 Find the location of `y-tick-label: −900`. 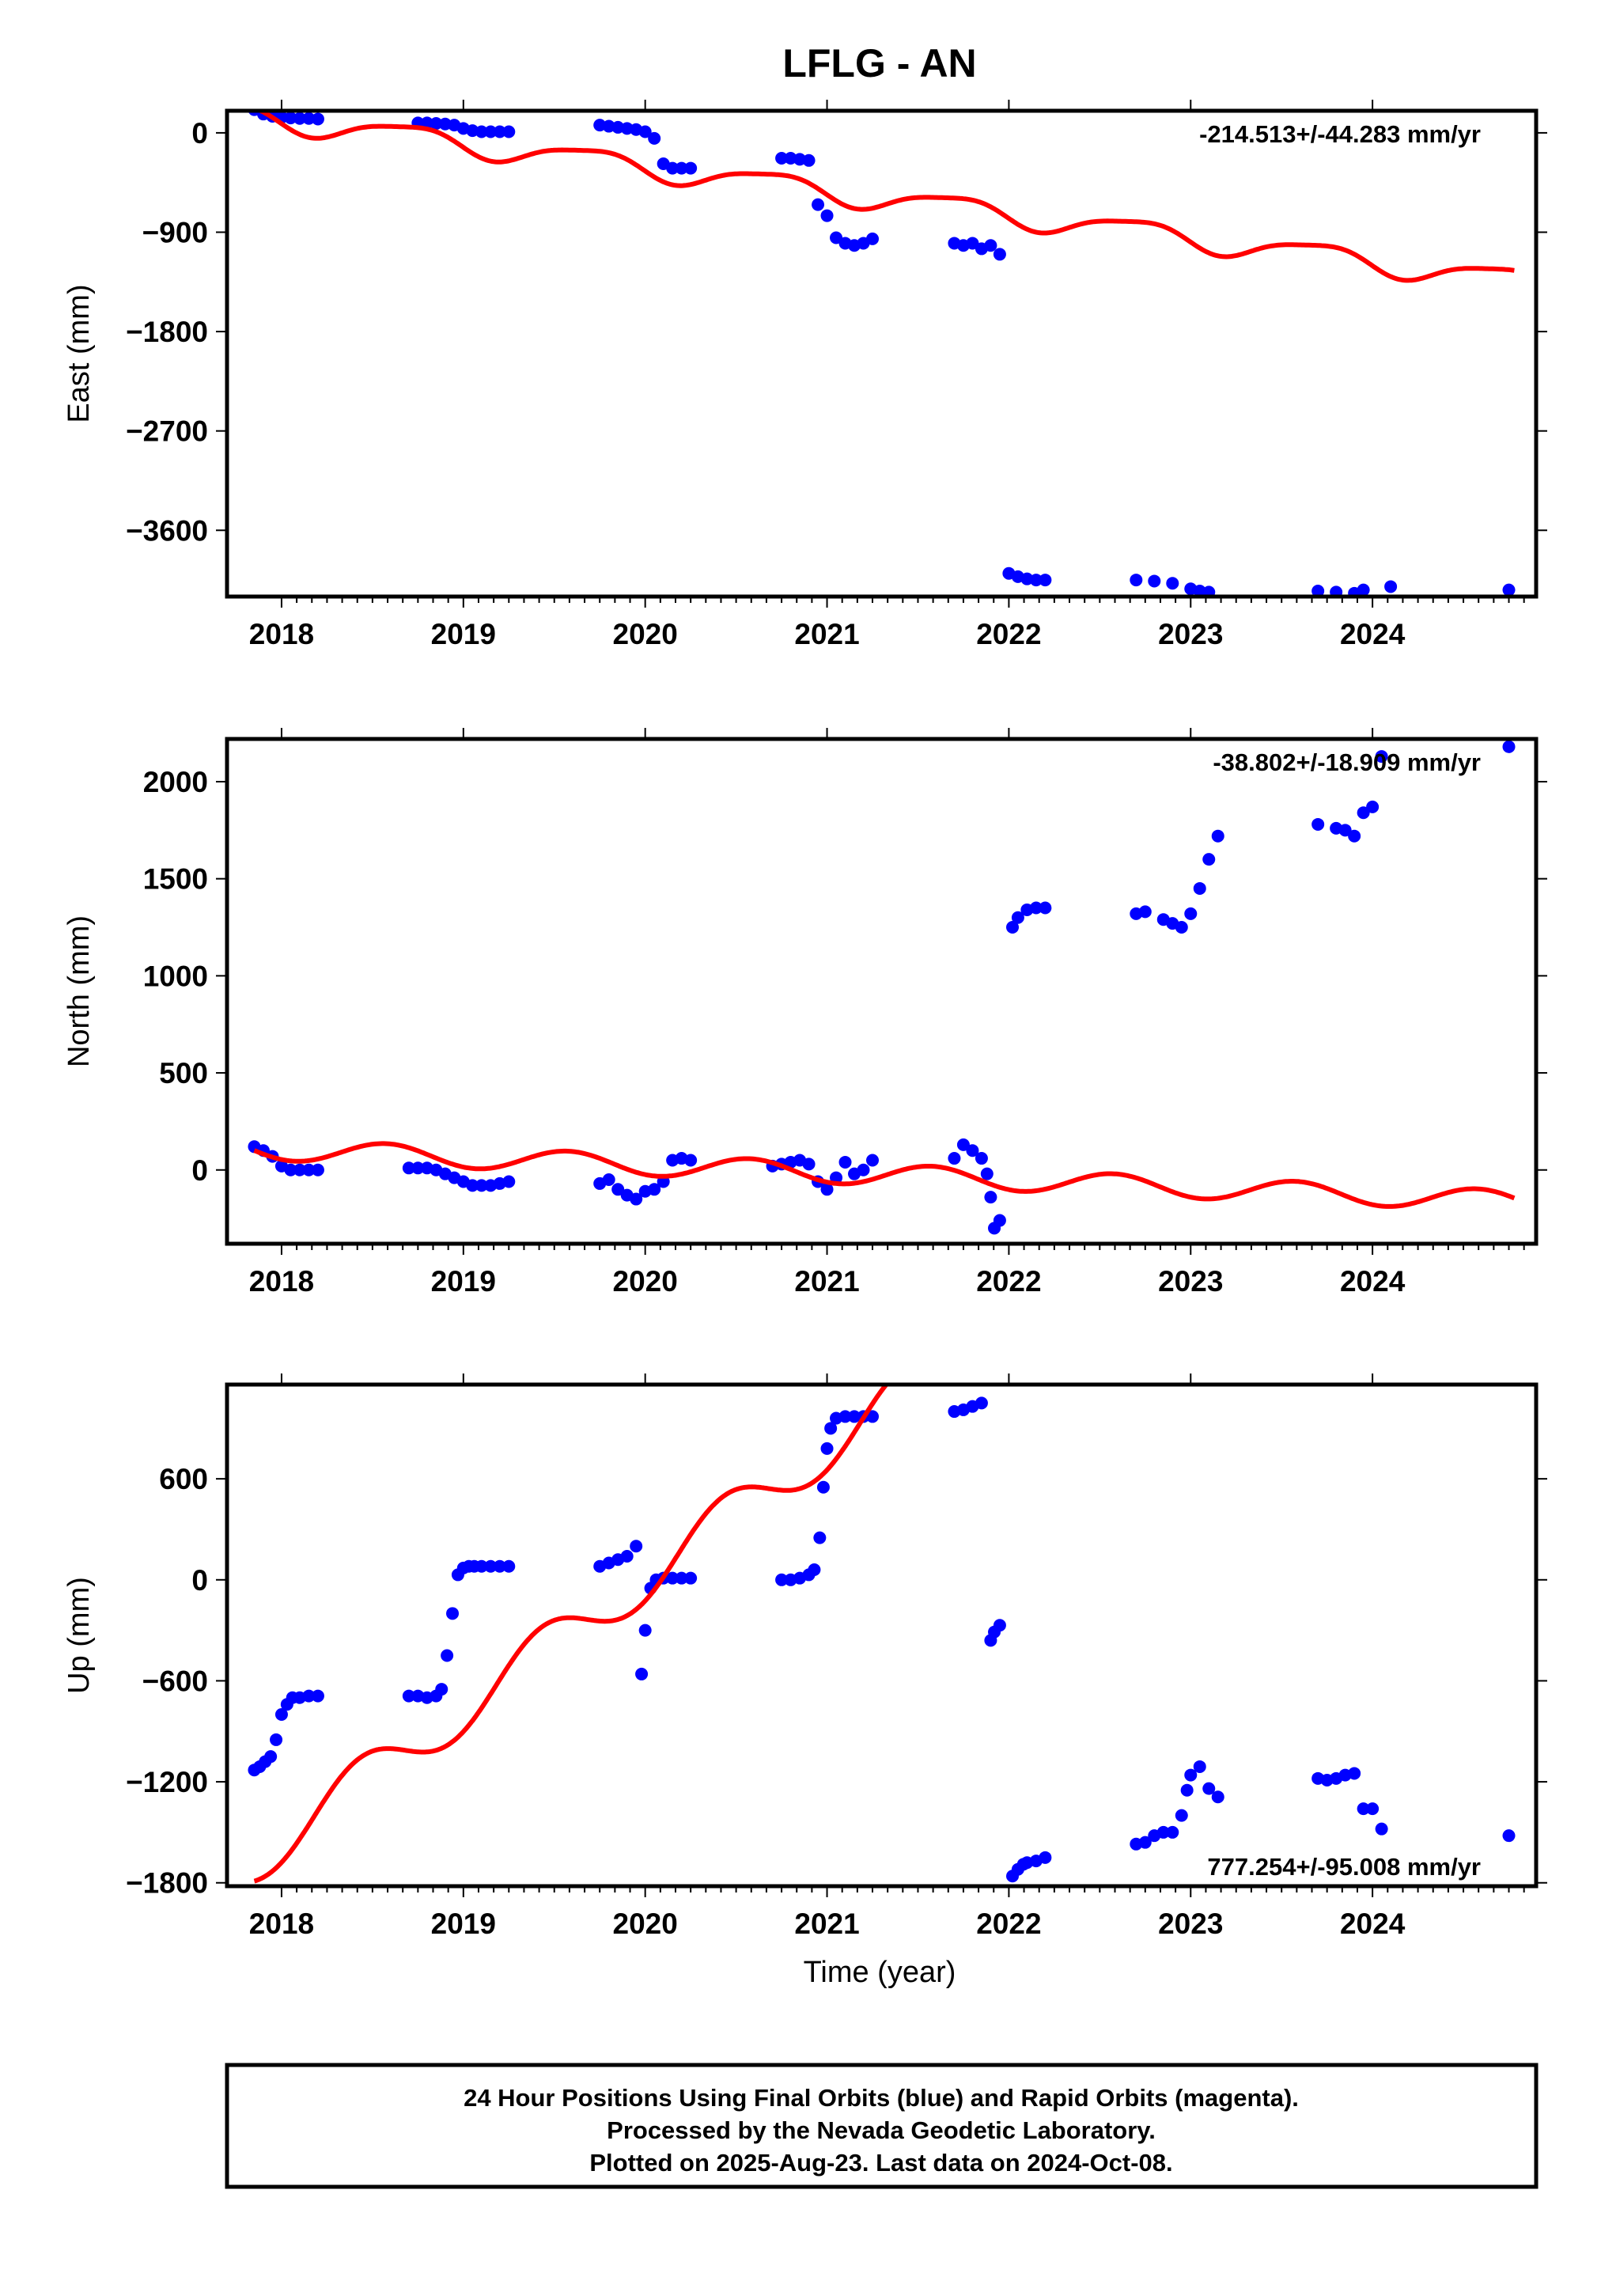

y-tick-label: −900 is located at coordinates (175, 233).